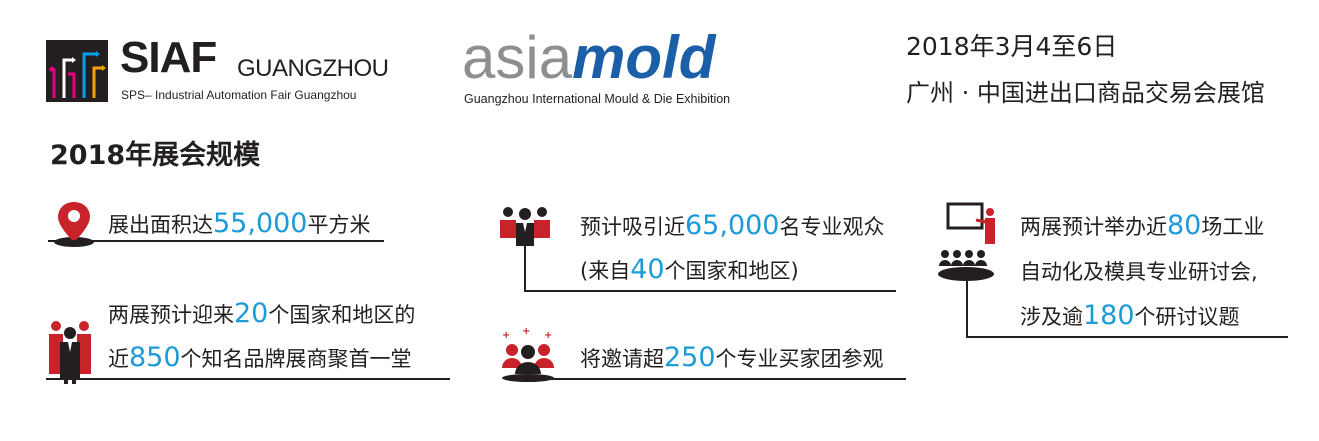 The image size is (1319, 441). What do you see at coordinates (339, 225) in the screenshot?
I see `stat-area-post: 平方米` at bounding box center [339, 225].